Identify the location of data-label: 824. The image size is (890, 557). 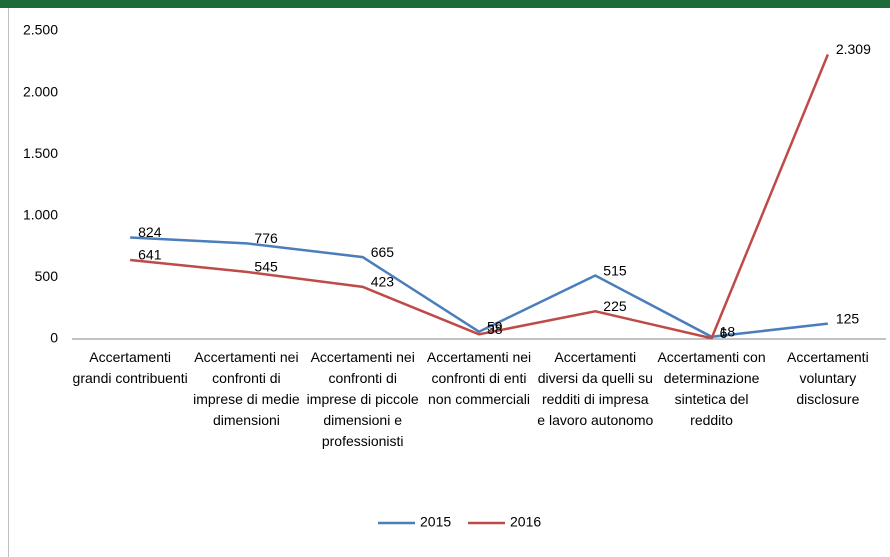
(150, 232).